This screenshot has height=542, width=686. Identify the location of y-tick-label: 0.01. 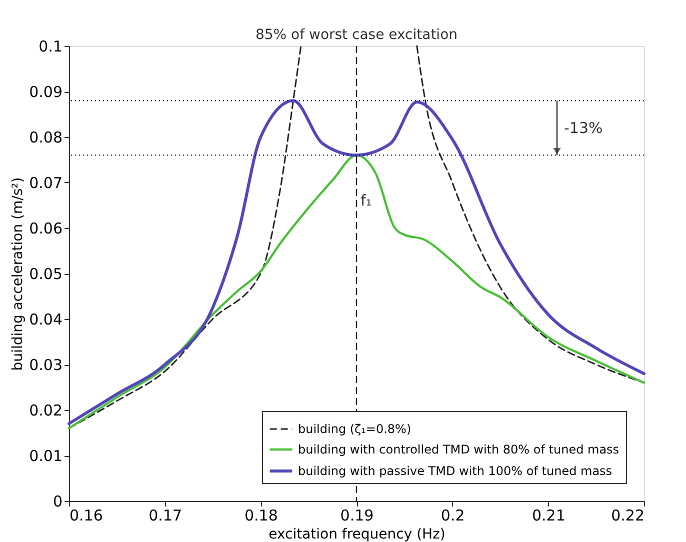
(45, 456).